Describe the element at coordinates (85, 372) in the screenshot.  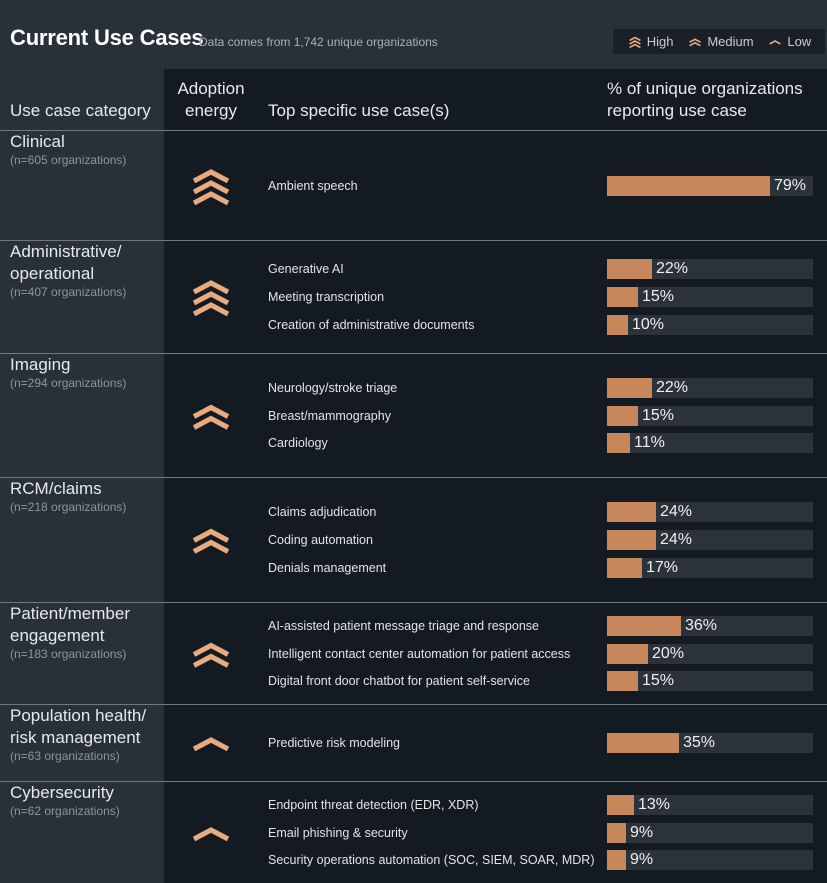
I see `category-label: Imaging (n=294 organizations)` at that location.